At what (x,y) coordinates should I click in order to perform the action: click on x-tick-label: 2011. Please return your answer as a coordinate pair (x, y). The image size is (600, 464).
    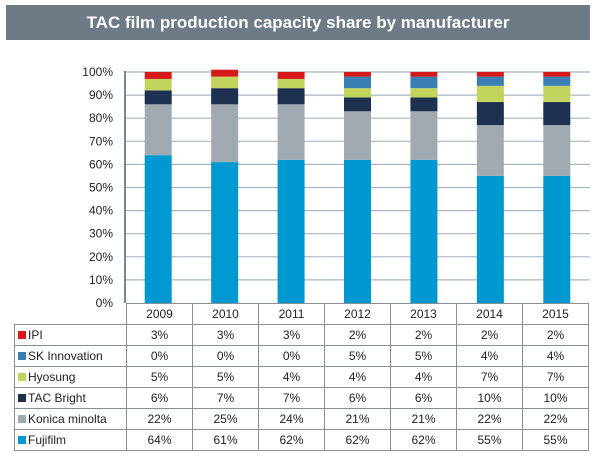
    Looking at the image, I should click on (291, 314).